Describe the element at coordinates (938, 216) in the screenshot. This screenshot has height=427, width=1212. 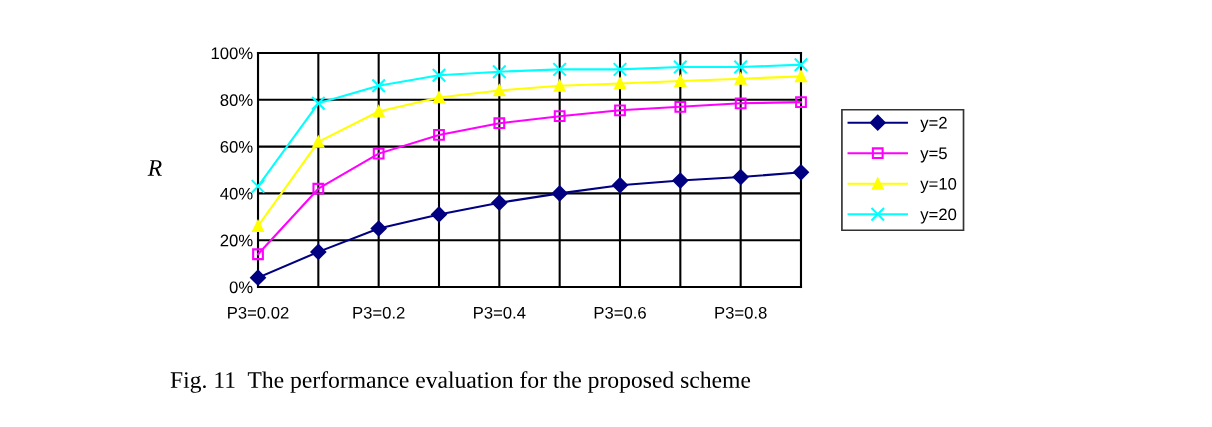
I see `legend-label: y=20` at that location.